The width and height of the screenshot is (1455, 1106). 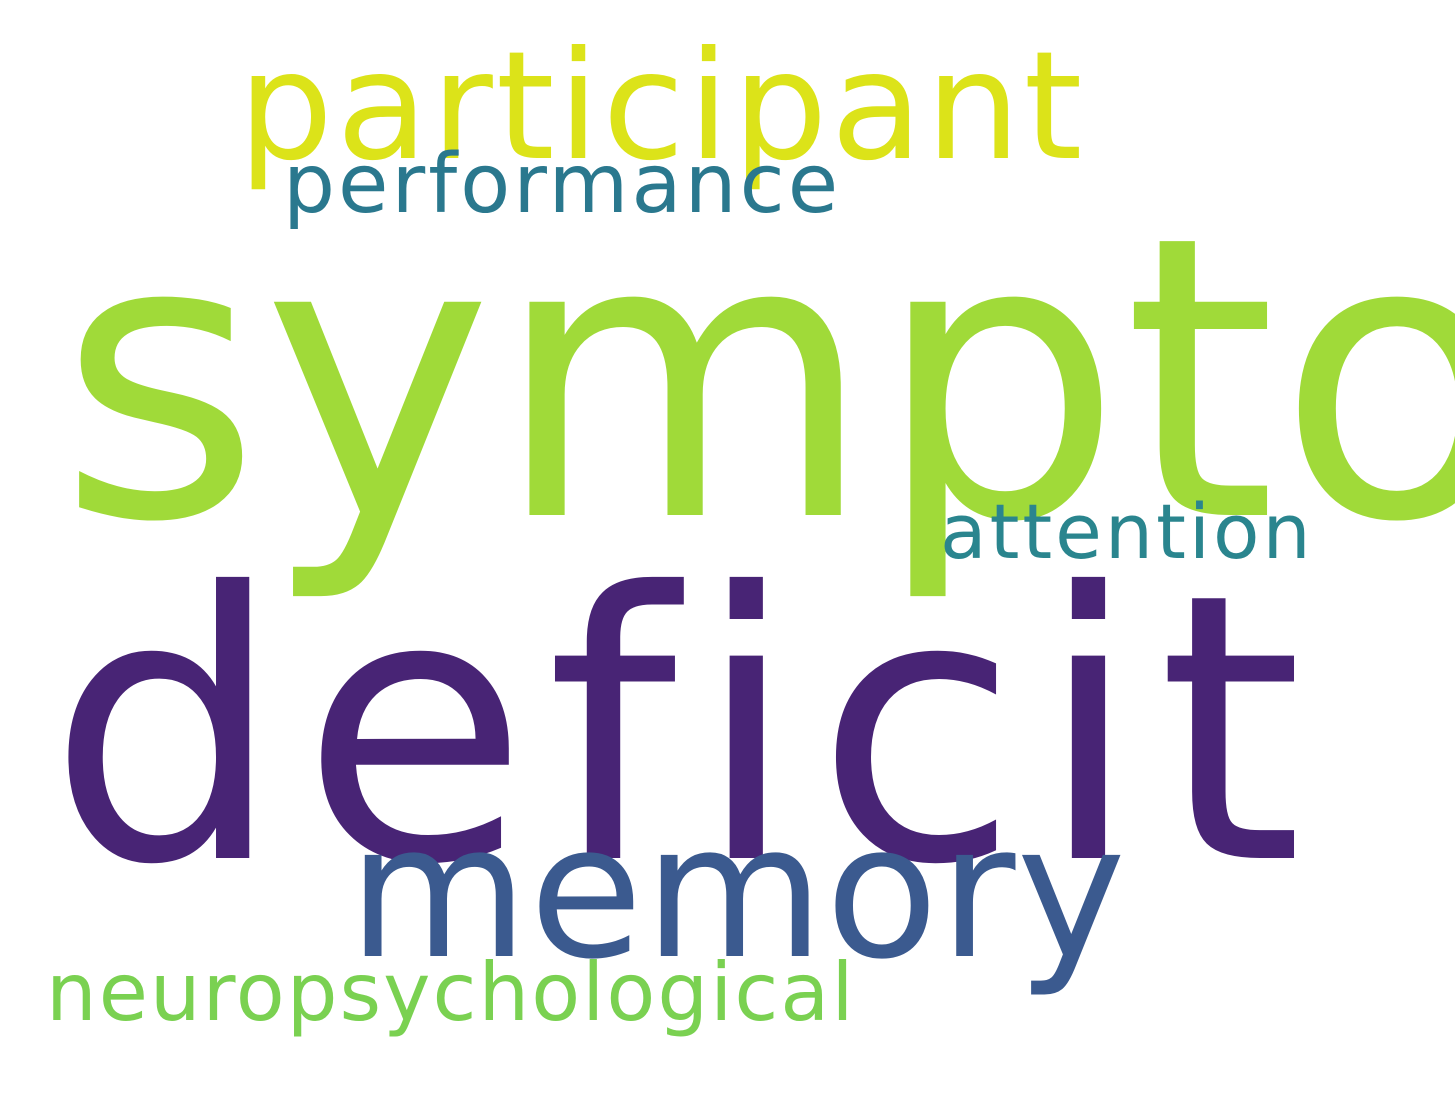 What do you see at coordinates (1127, 531) in the screenshot?
I see `word-attention: attention` at bounding box center [1127, 531].